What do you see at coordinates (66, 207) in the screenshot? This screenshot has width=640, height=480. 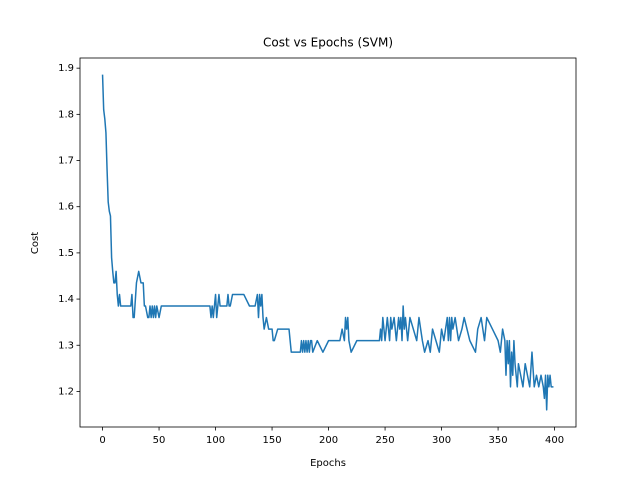 I see `y-tick-label: 1.6` at bounding box center [66, 207].